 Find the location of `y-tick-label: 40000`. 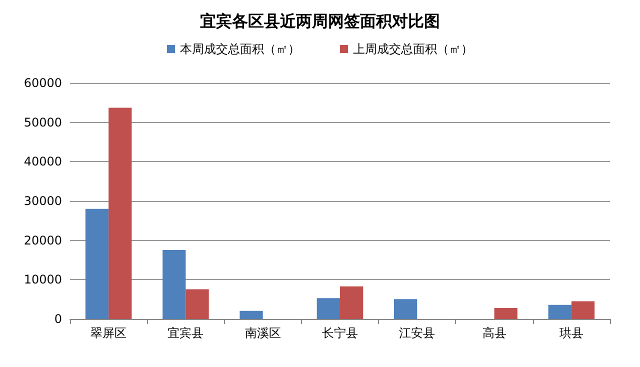

y-tick-label: 40000 is located at coordinates (43, 161).